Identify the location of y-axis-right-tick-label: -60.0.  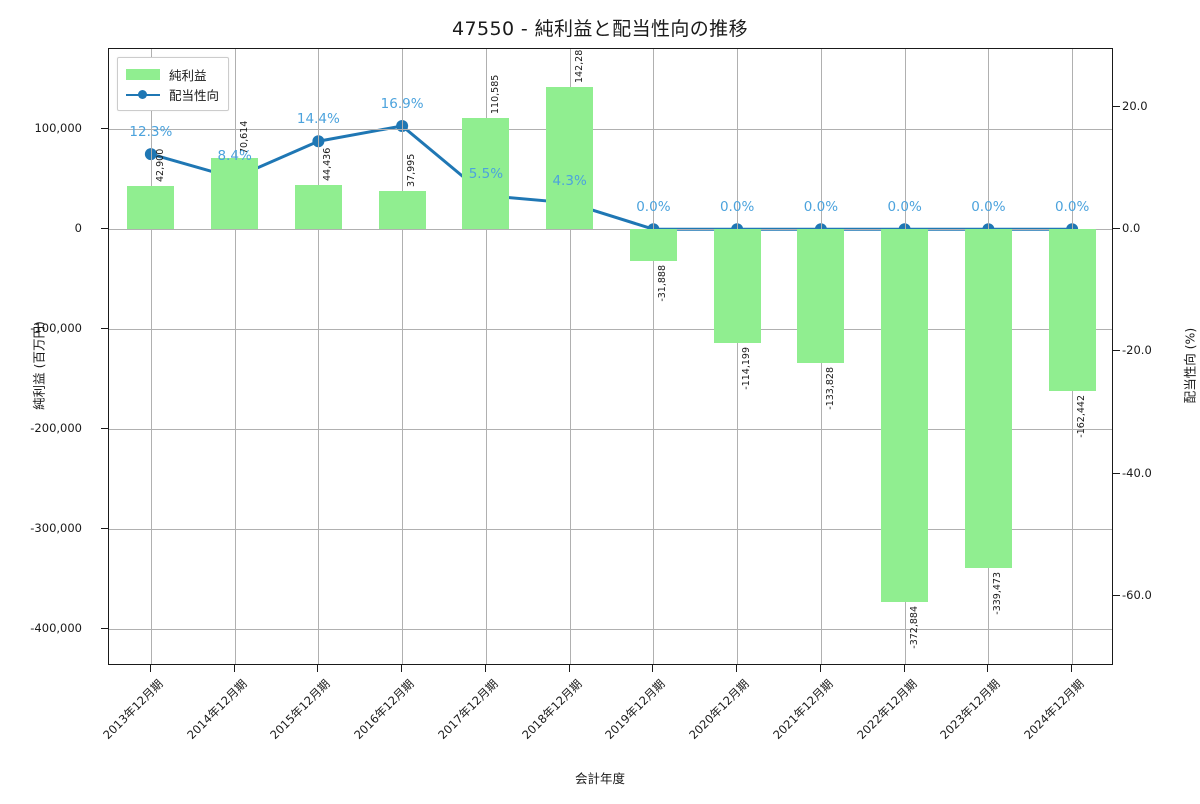
(1137, 594).